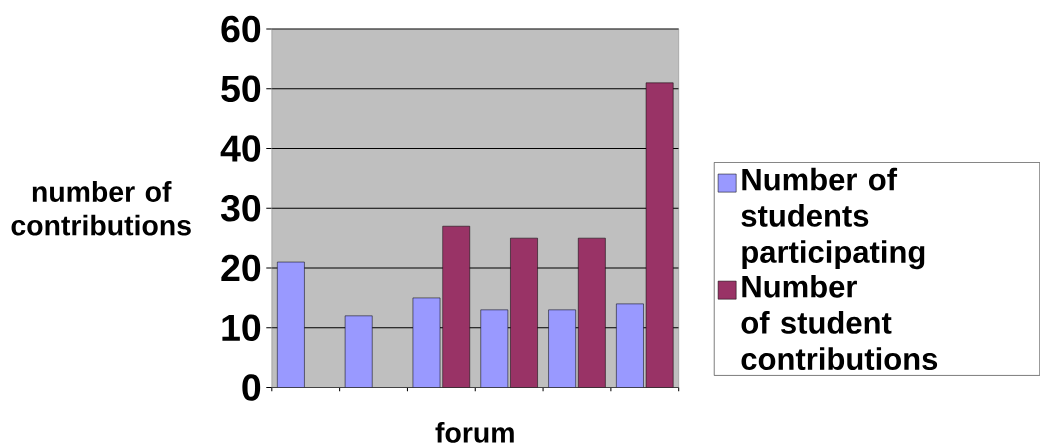 The height and width of the screenshot is (447, 1040). Describe the element at coordinates (240, 208) in the screenshot. I see `y-tick-label: 30` at that location.